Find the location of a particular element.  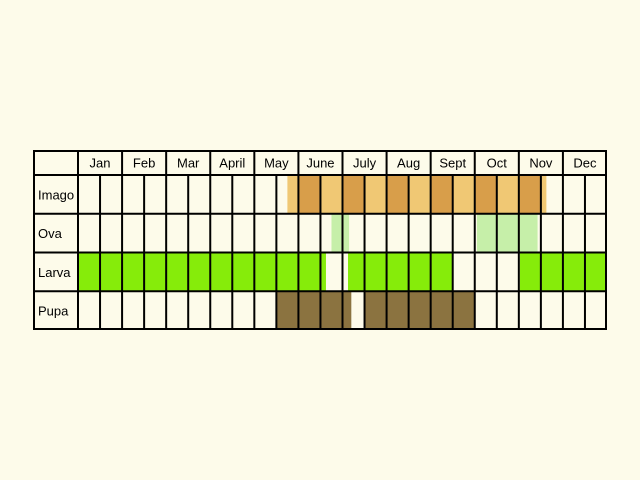

month-label: April is located at coordinates (232, 163).